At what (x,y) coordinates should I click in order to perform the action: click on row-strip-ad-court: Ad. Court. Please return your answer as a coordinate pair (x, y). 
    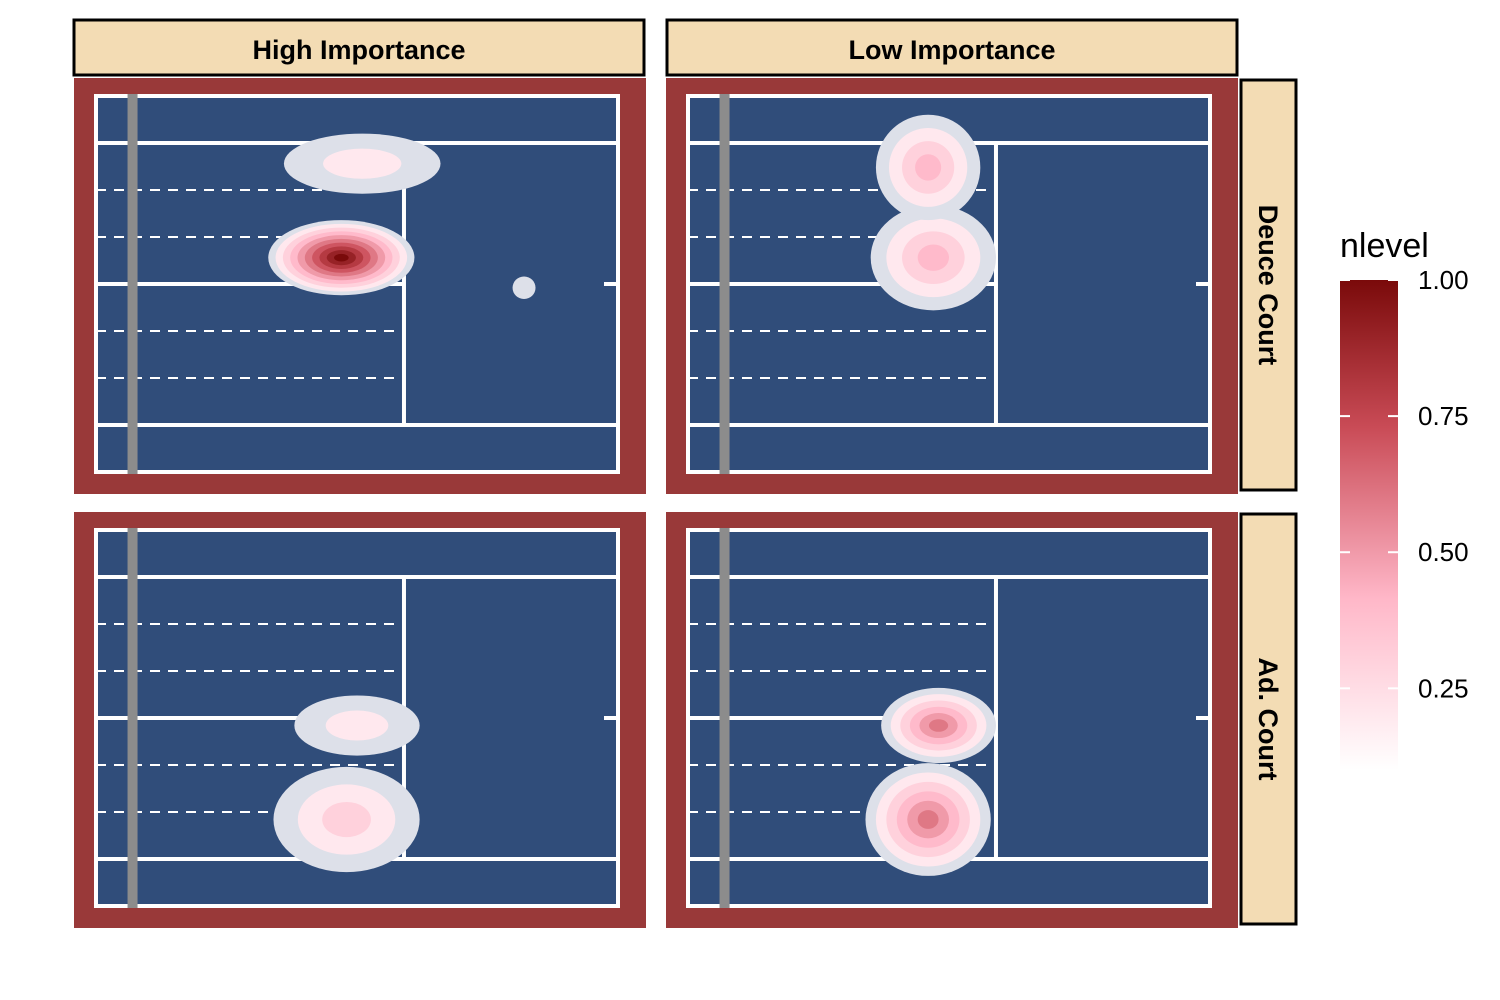
    Looking at the image, I should click on (1268, 719).